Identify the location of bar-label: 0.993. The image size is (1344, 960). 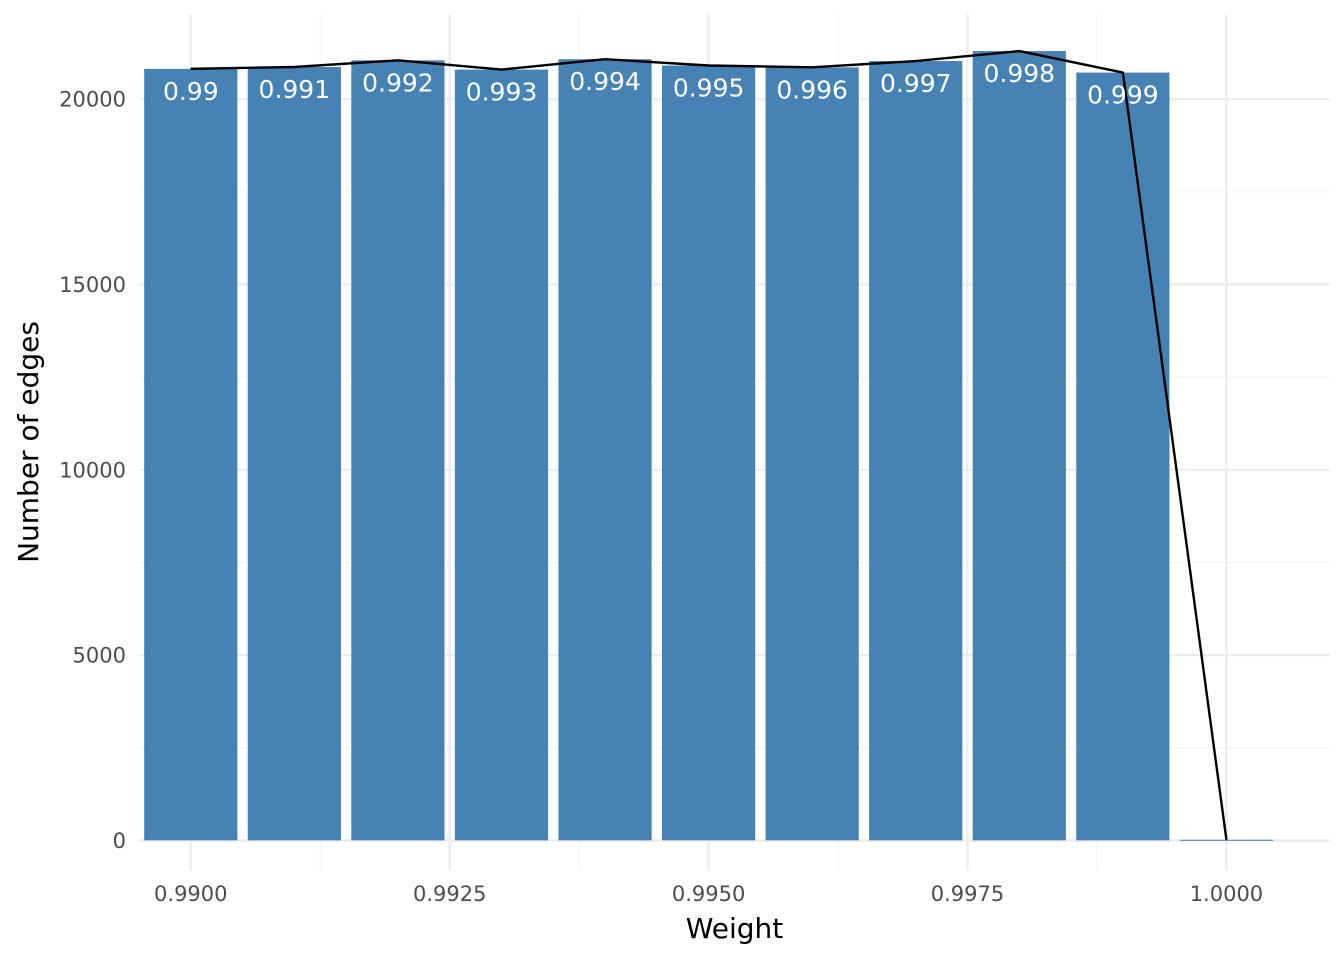
(502, 92).